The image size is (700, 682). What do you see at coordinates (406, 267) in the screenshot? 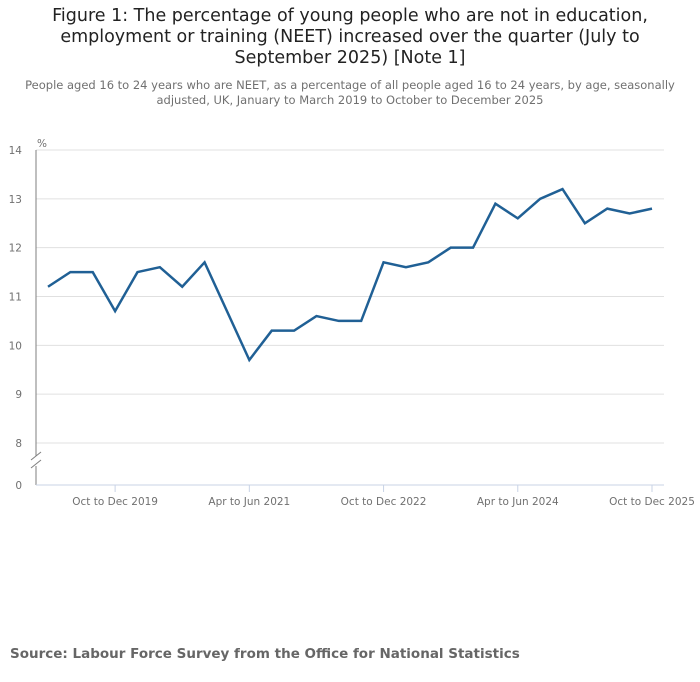
I see `data-point: Jan to Mar 2023: 11.6` at bounding box center [406, 267].